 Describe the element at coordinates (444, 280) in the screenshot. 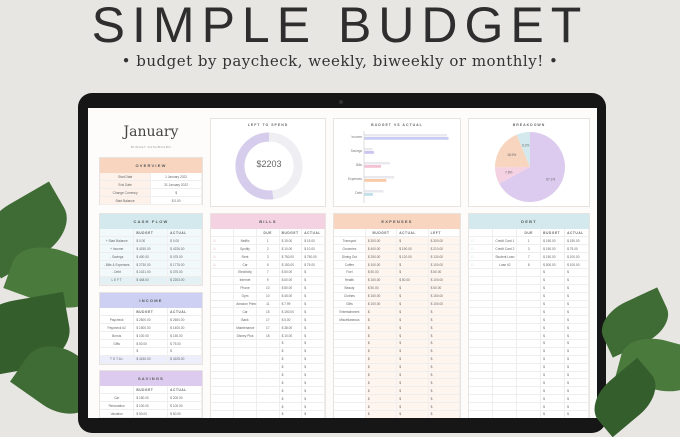

I see `table-cell: $ 100.00` at that location.